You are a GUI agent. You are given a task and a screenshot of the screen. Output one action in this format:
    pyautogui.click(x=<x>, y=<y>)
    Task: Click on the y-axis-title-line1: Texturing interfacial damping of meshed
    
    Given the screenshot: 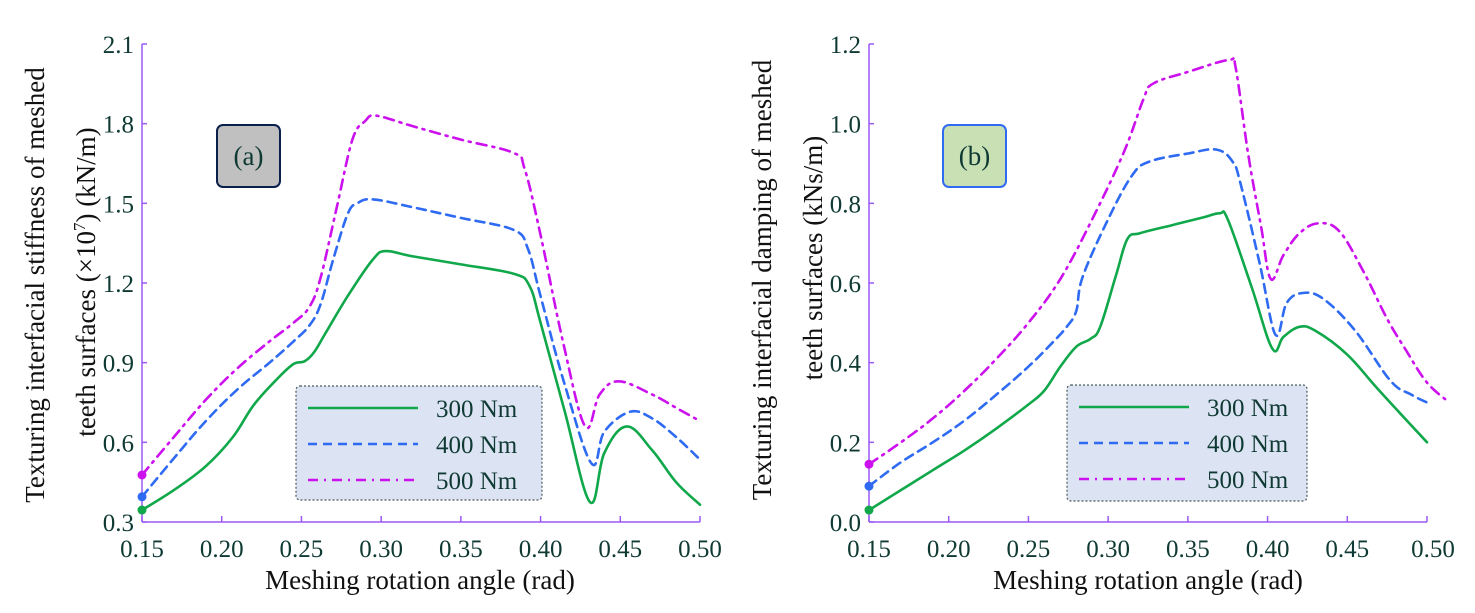 What is the action you would take?
    pyautogui.click(x=762, y=279)
    